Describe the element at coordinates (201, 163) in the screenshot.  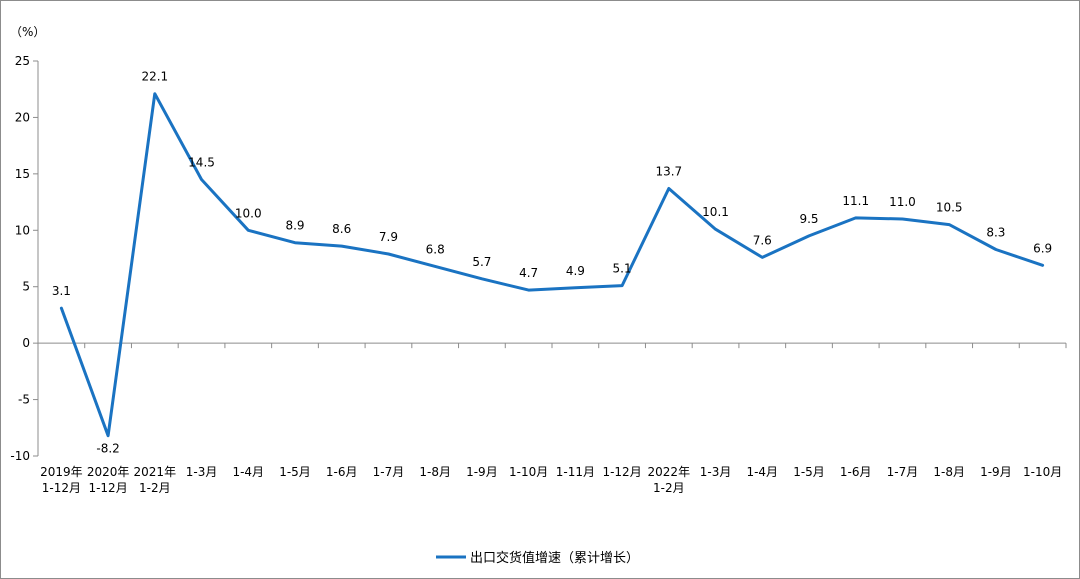
I see `data-label: 14.5` at that location.